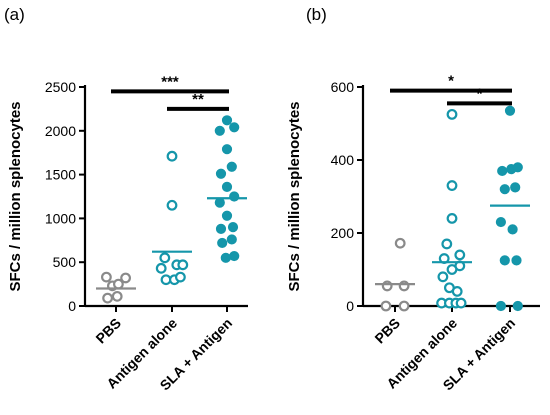 Image resolution: width=550 pixels, height=415 pixels. Describe the element at coordinates (14, 14) in the screenshot. I see `panel-label: (a)` at that location.